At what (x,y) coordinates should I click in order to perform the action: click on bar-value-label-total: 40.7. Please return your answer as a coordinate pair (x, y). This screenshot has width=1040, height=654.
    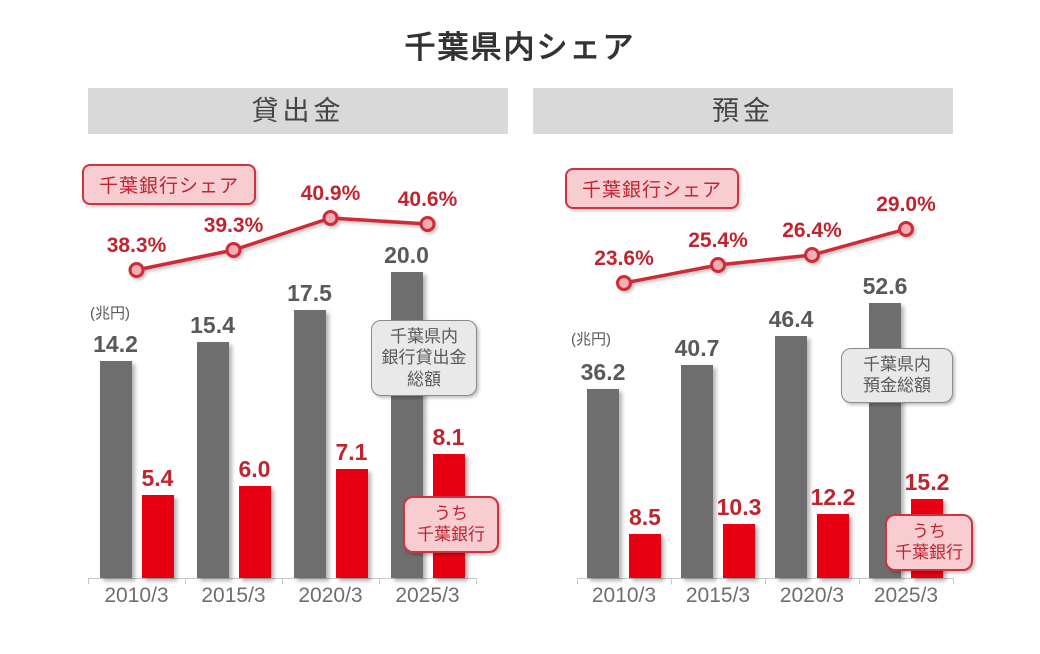
    Looking at the image, I should click on (697, 348).